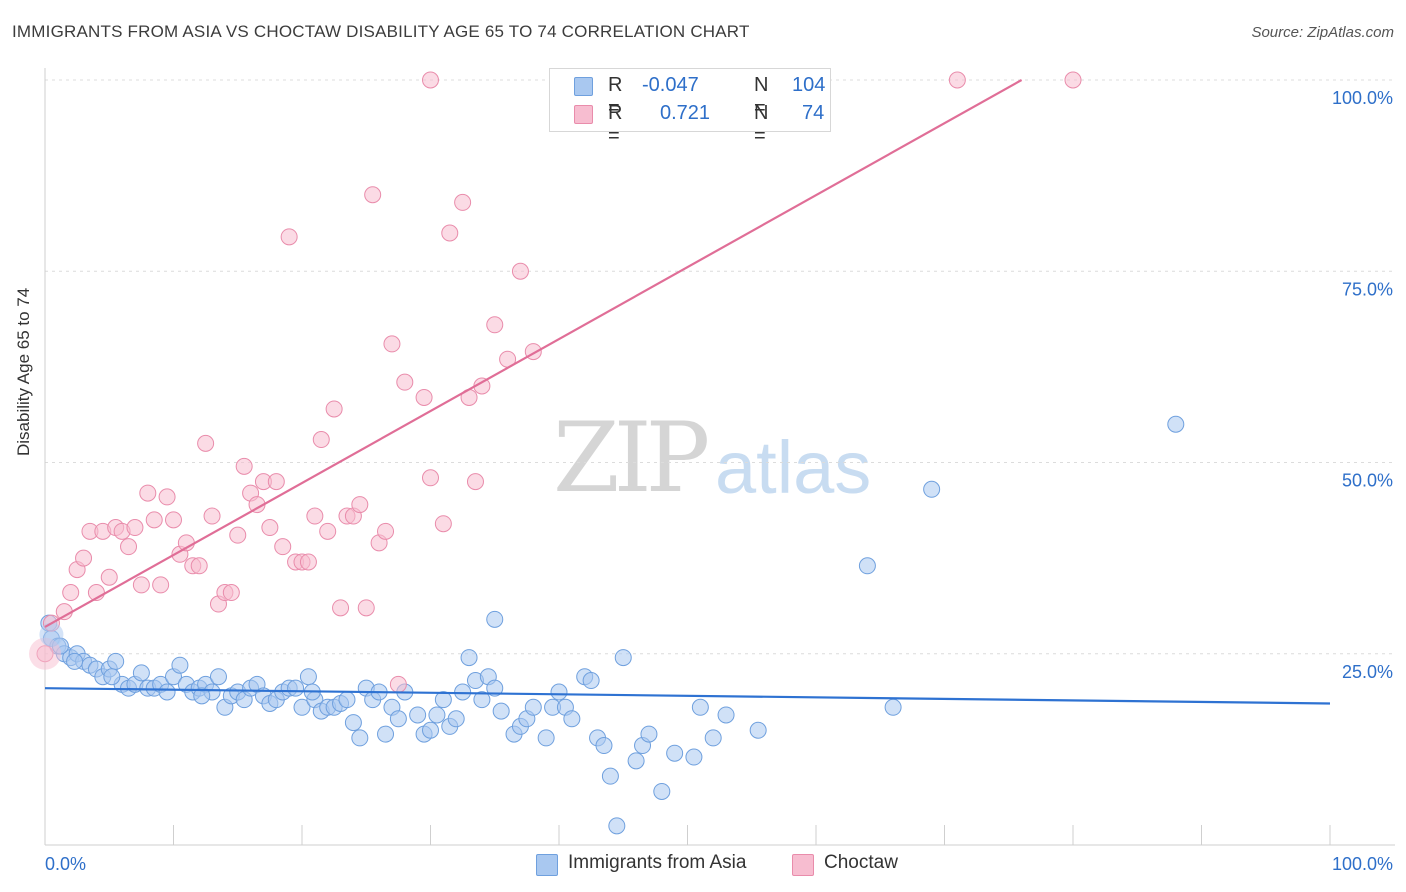 The image size is (1406, 892). Describe the element at coordinates (1367, 289) in the screenshot. I see `y-tick-label: 75.0%` at that location.